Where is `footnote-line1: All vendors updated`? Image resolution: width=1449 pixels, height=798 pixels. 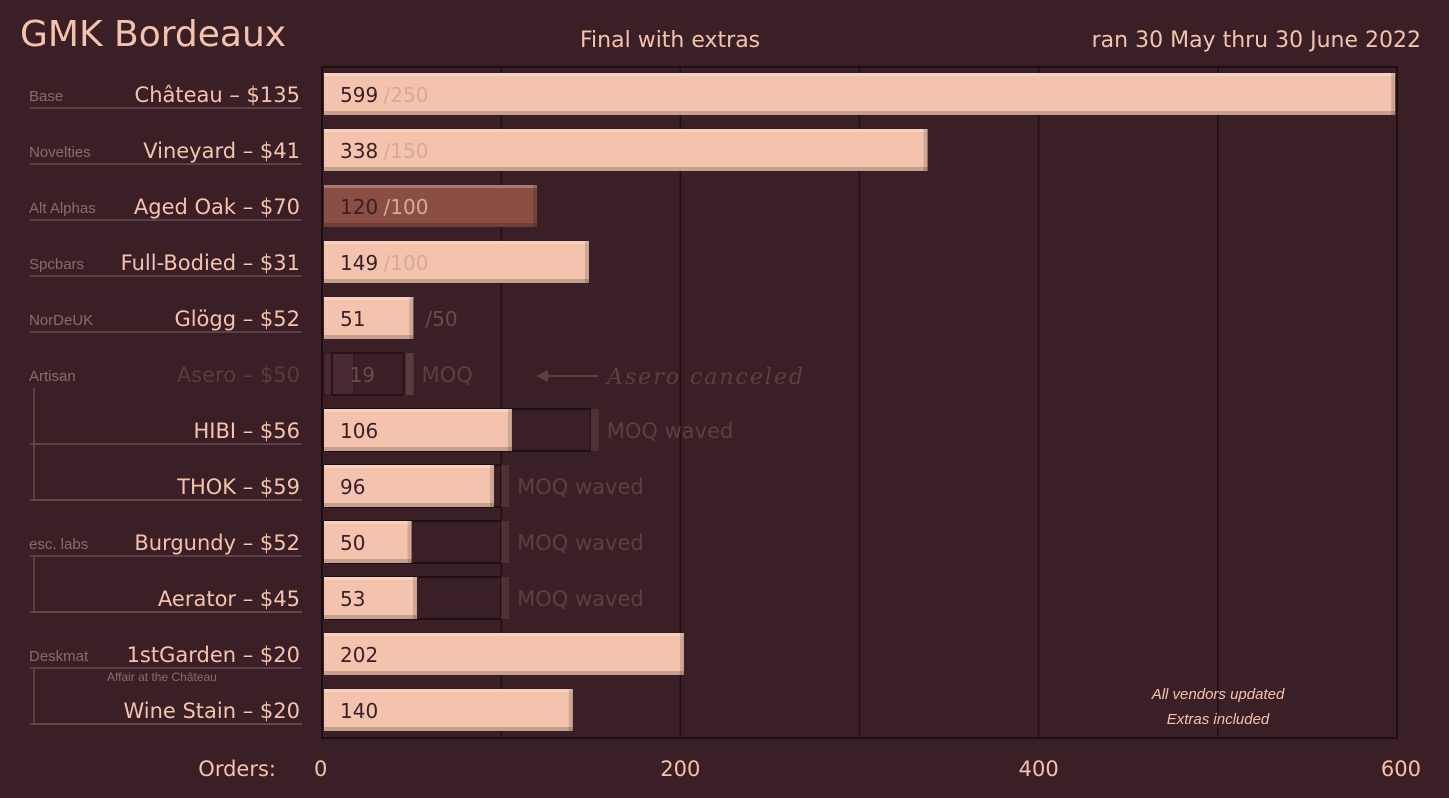 footnote-line1: All vendors updated is located at coordinates (1218, 694).